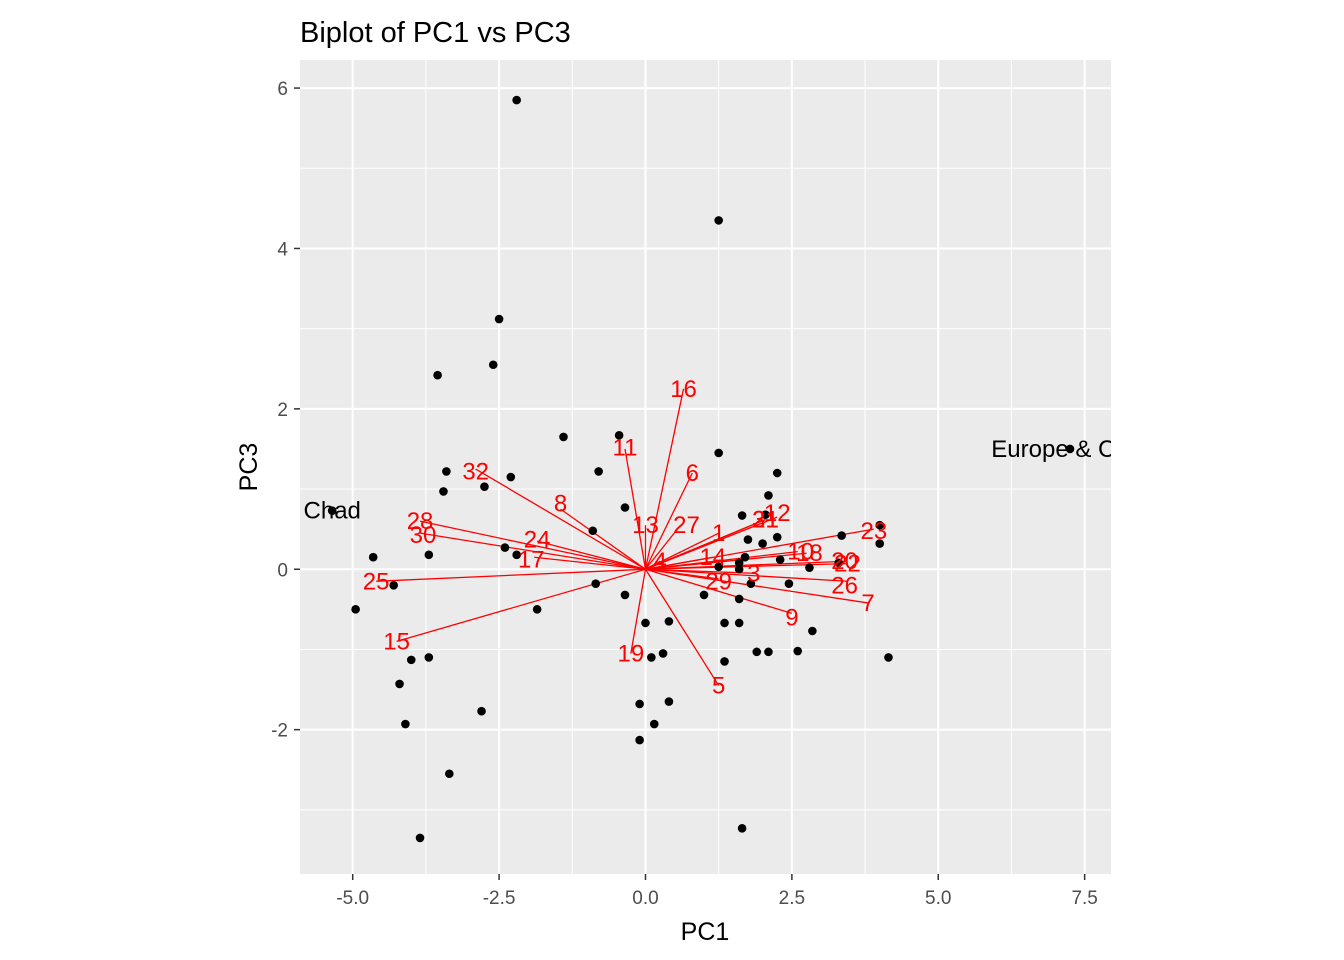 The image size is (1344, 960). What do you see at coordinates (705, 932) in the screenshot?
I see `x-axis-title: PC1` at bounding box center [705, 932].